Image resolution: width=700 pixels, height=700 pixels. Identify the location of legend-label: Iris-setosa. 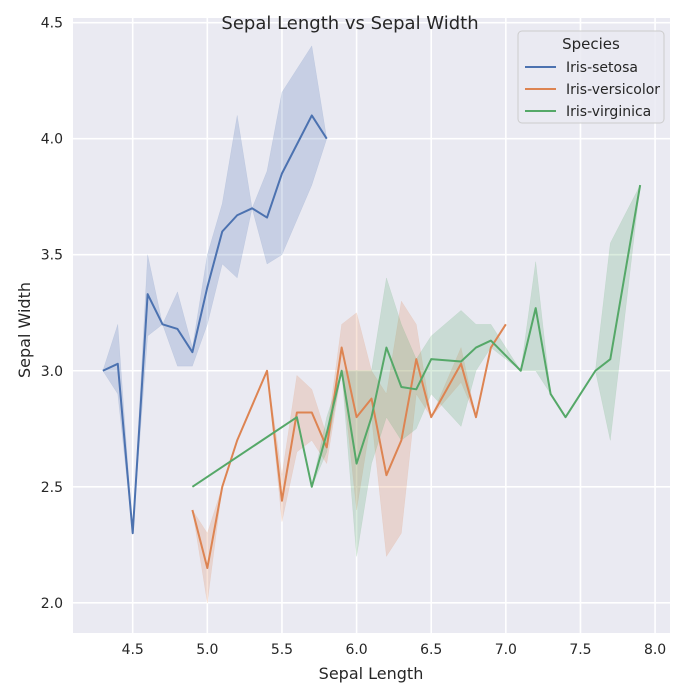
(602, 68).